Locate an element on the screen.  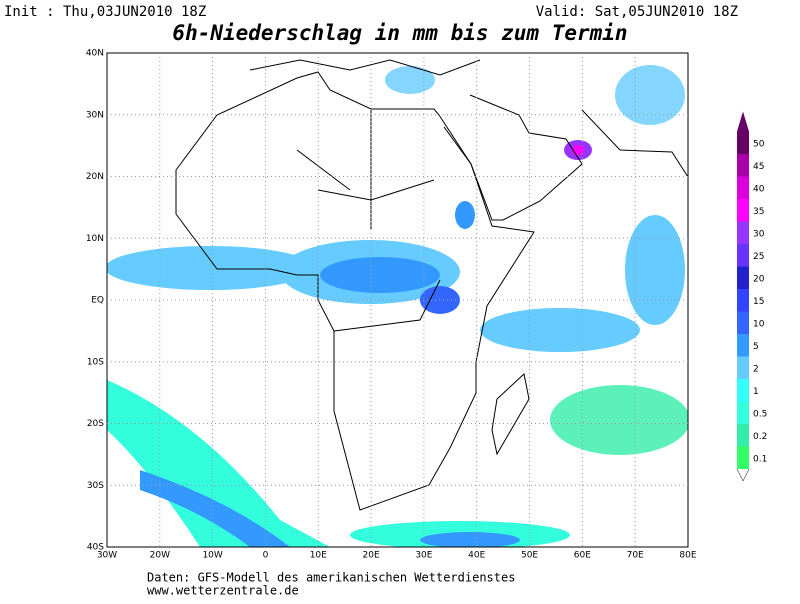
lon-label: 30W is located at coordinates (107, 556).